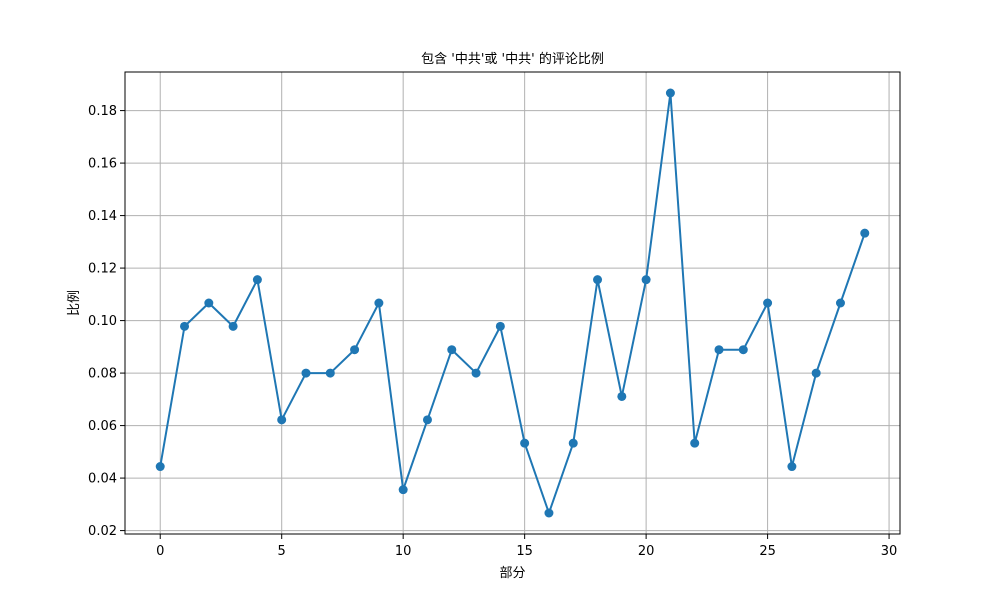 This screenshot has width=1000, height=600. Describe the element at coordinates (102, 164) in the screenshot. I see `y-tick-label: 0.16` at that location.